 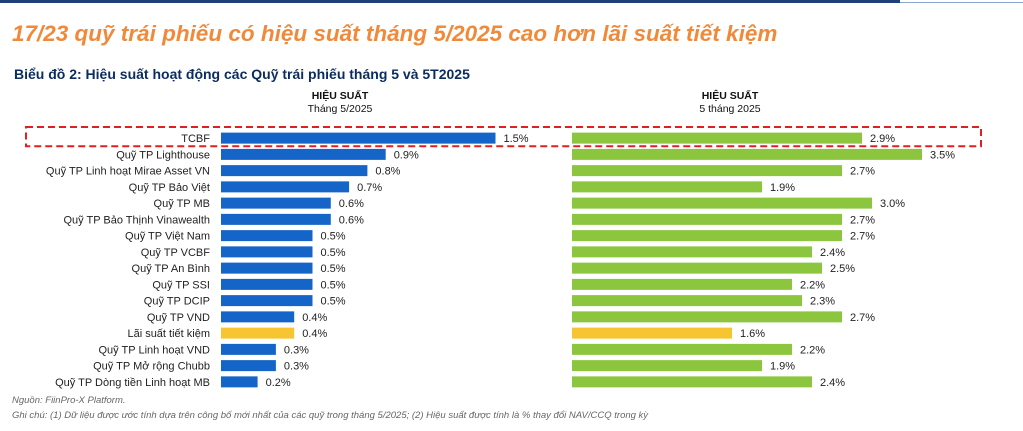 I want to click on category-label: Quỹ TP VCBF, so click(x=176, y=253).